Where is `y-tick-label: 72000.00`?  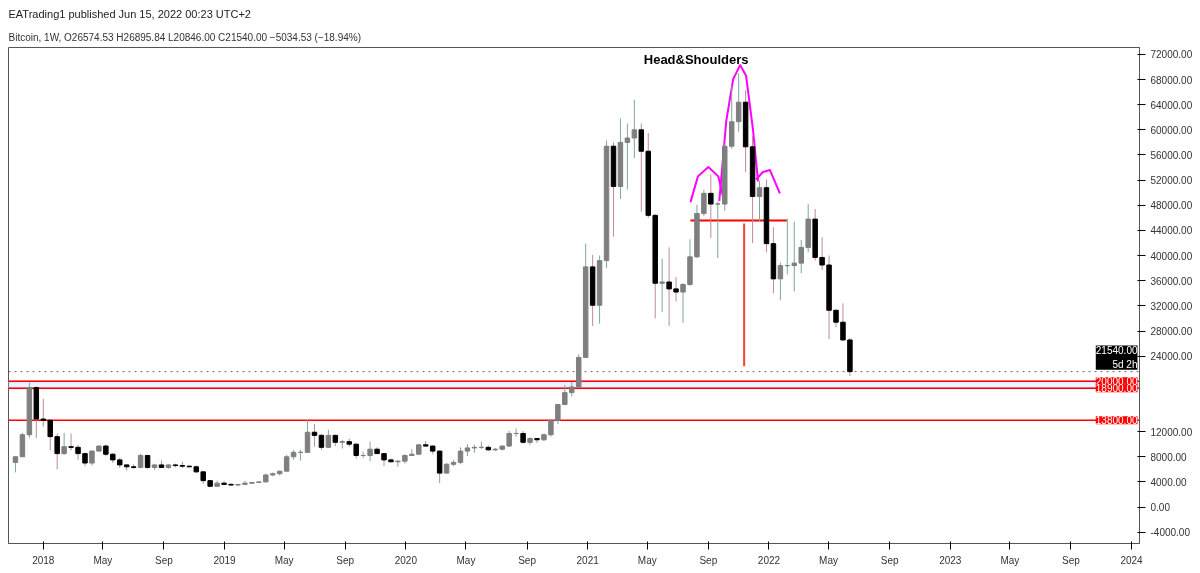 y-tick-label: 72000.00 is located at coordinates (1171, 55).